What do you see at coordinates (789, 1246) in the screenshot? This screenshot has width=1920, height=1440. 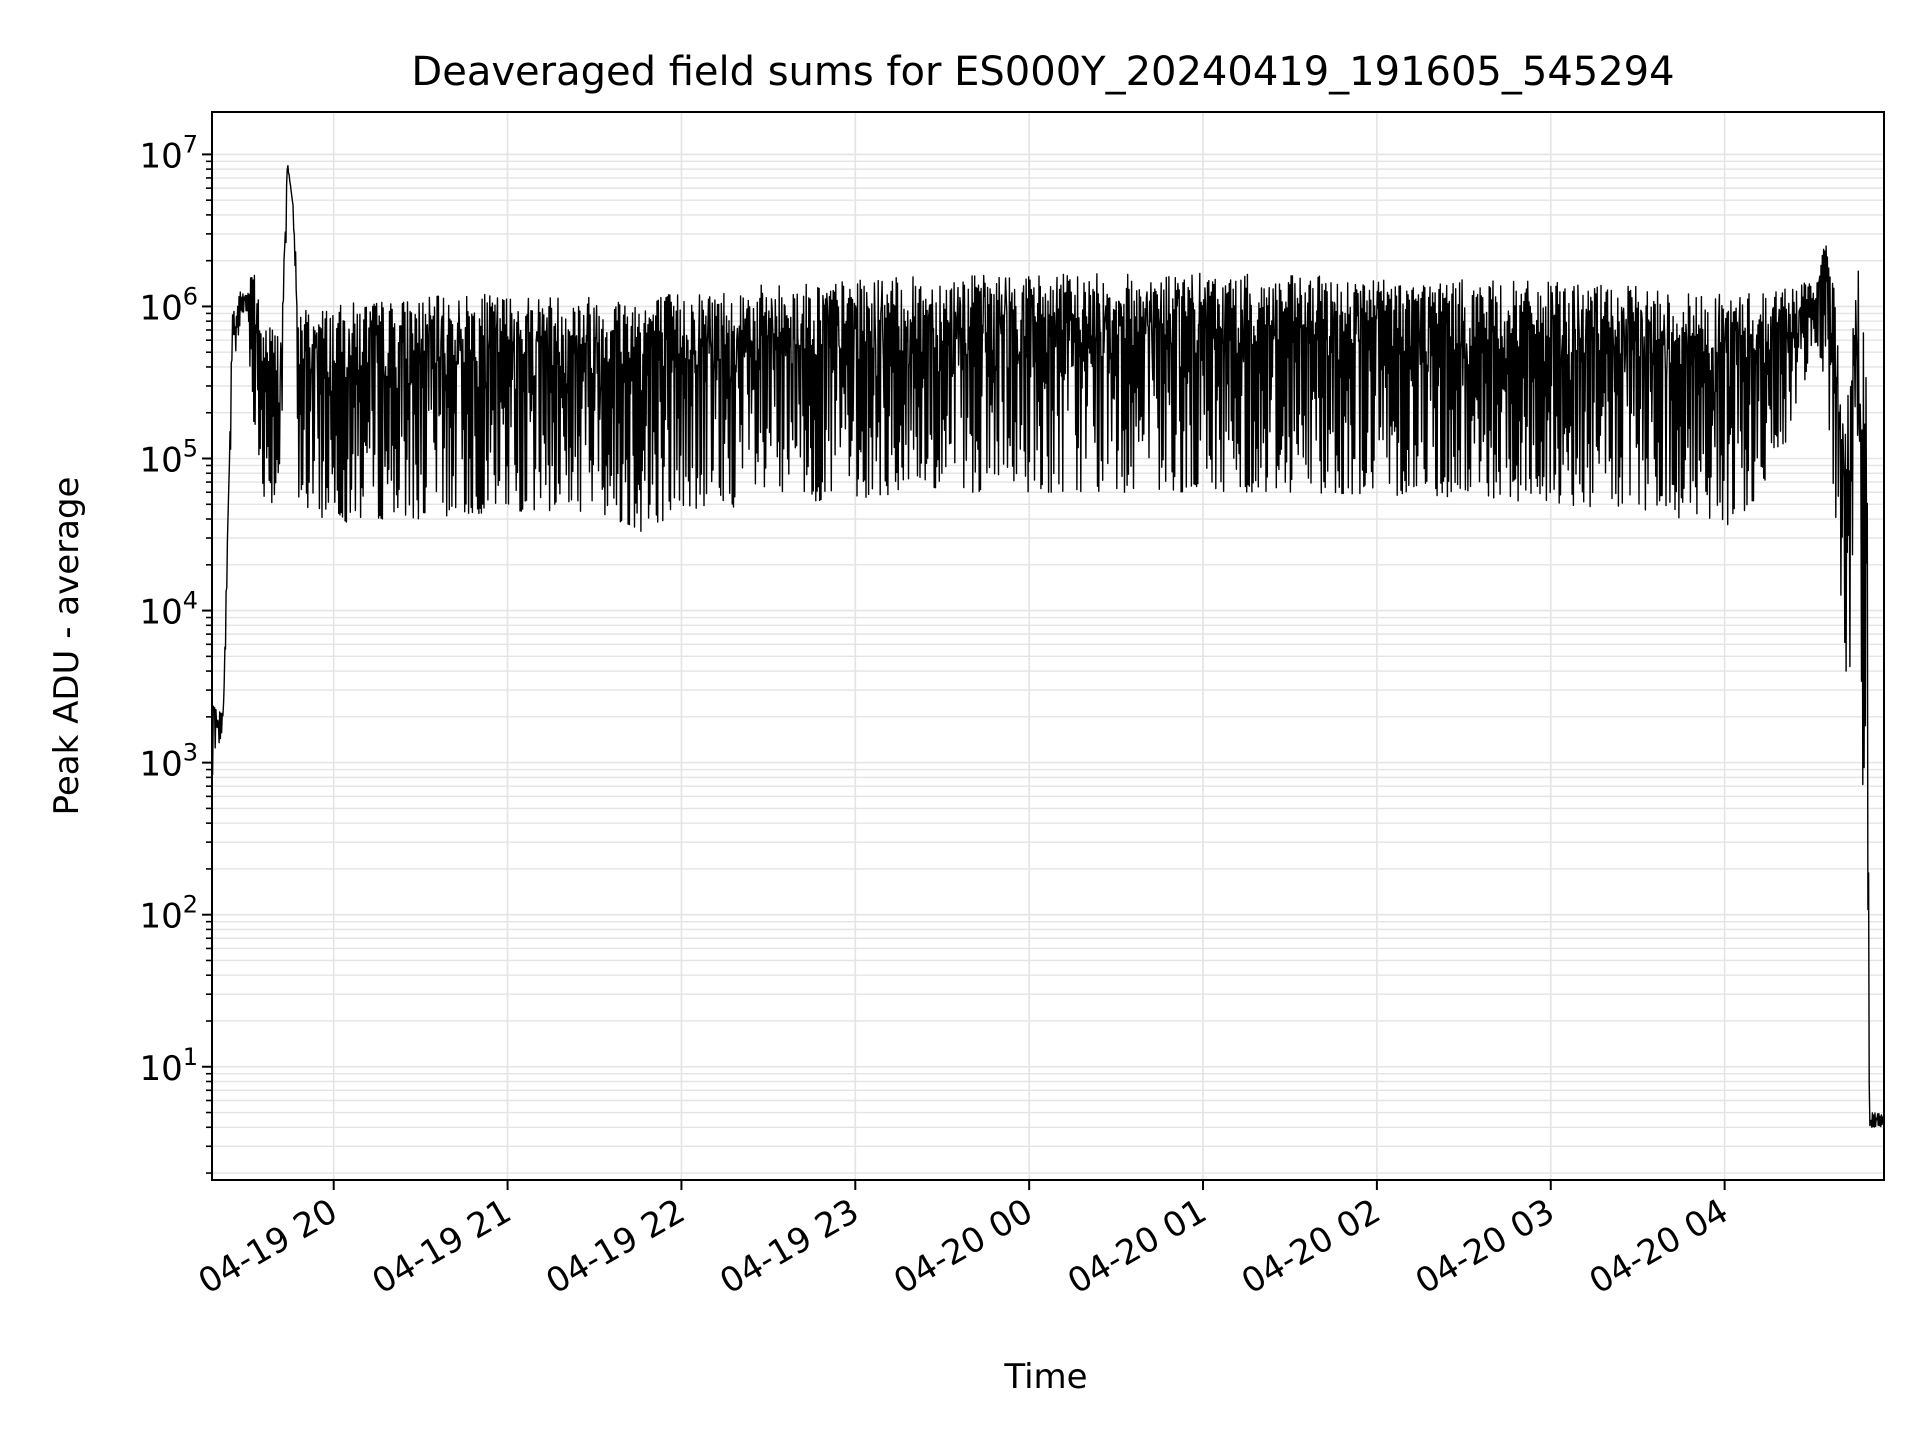 I see `x-tick-label: 04-19 23` at bounding box center [789, 1246].